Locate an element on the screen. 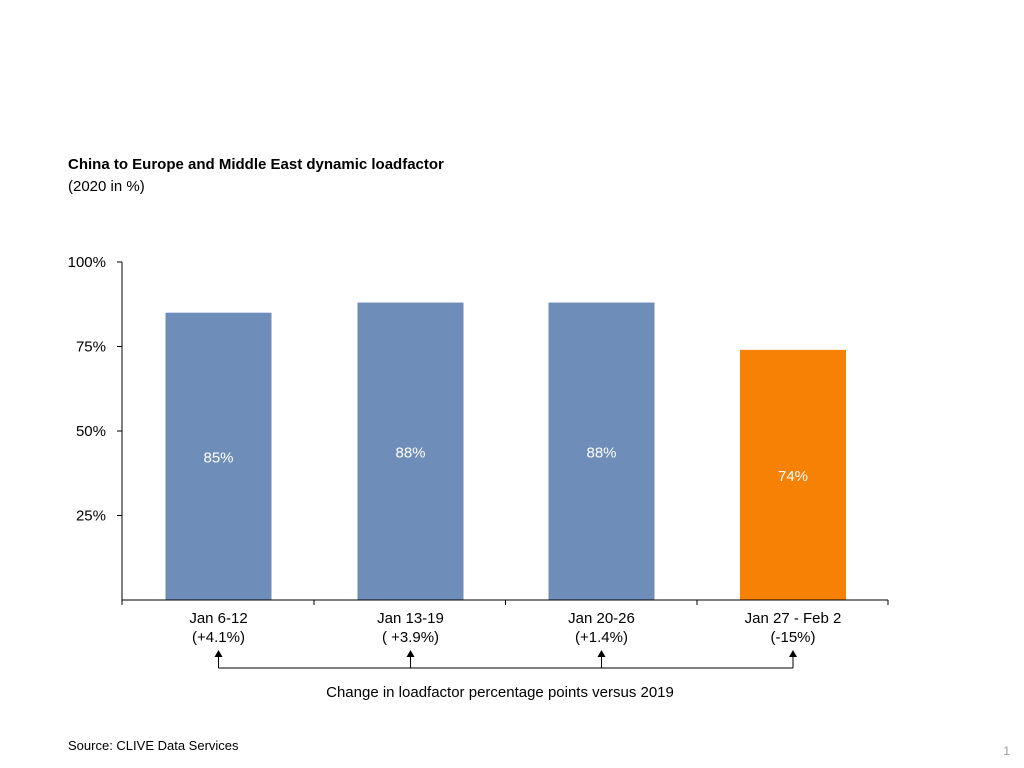 This screenshot has height=768, width=1024. x-tick-label: Jan 20-26 is located at coordinates (601, 618).